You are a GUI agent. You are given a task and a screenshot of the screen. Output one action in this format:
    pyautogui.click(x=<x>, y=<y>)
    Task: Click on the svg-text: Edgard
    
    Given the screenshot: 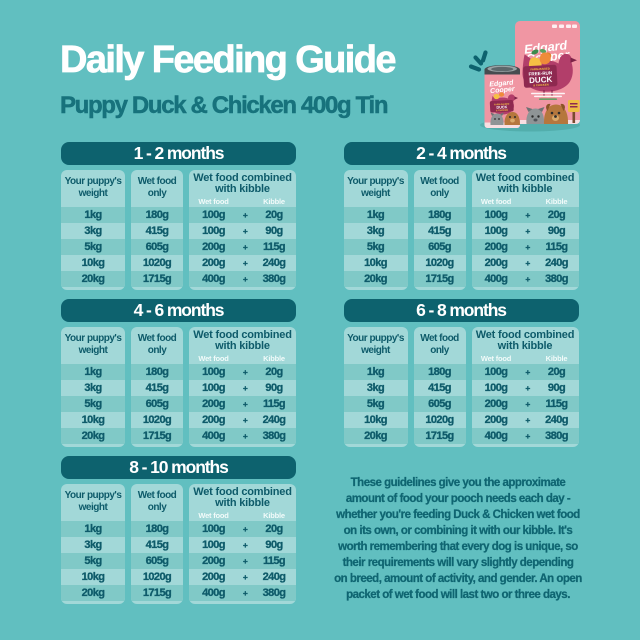 What is the action you would take?
    pyautogui.click(x=501, y=83)
    